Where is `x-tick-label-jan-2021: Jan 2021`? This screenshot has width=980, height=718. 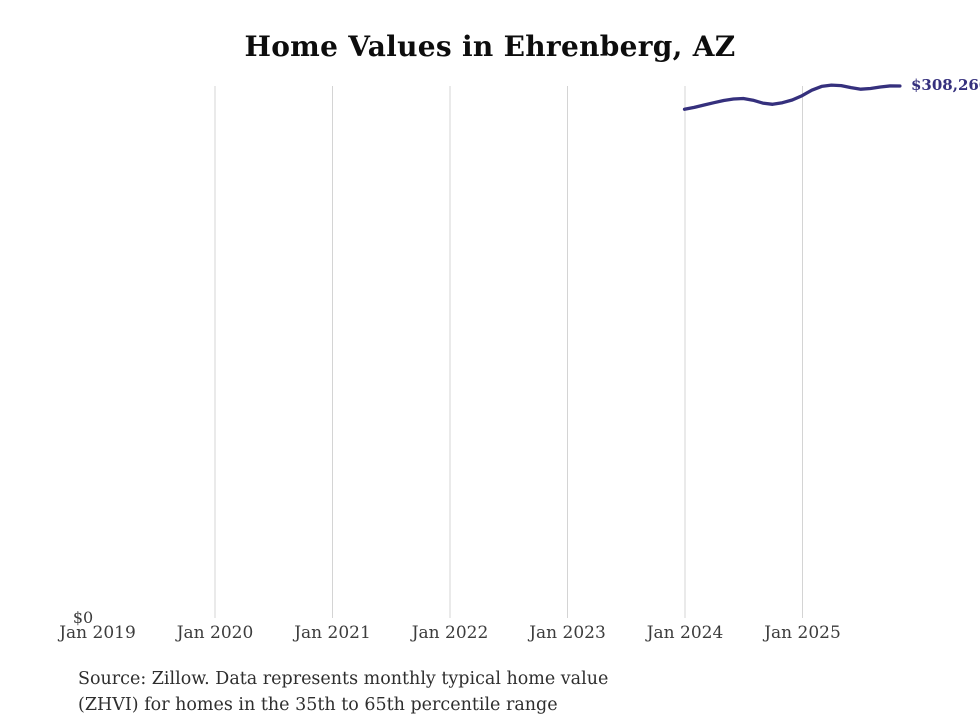 x-tick-label-jan-2021: Jan 2021 is located at coordinates (332, 633).